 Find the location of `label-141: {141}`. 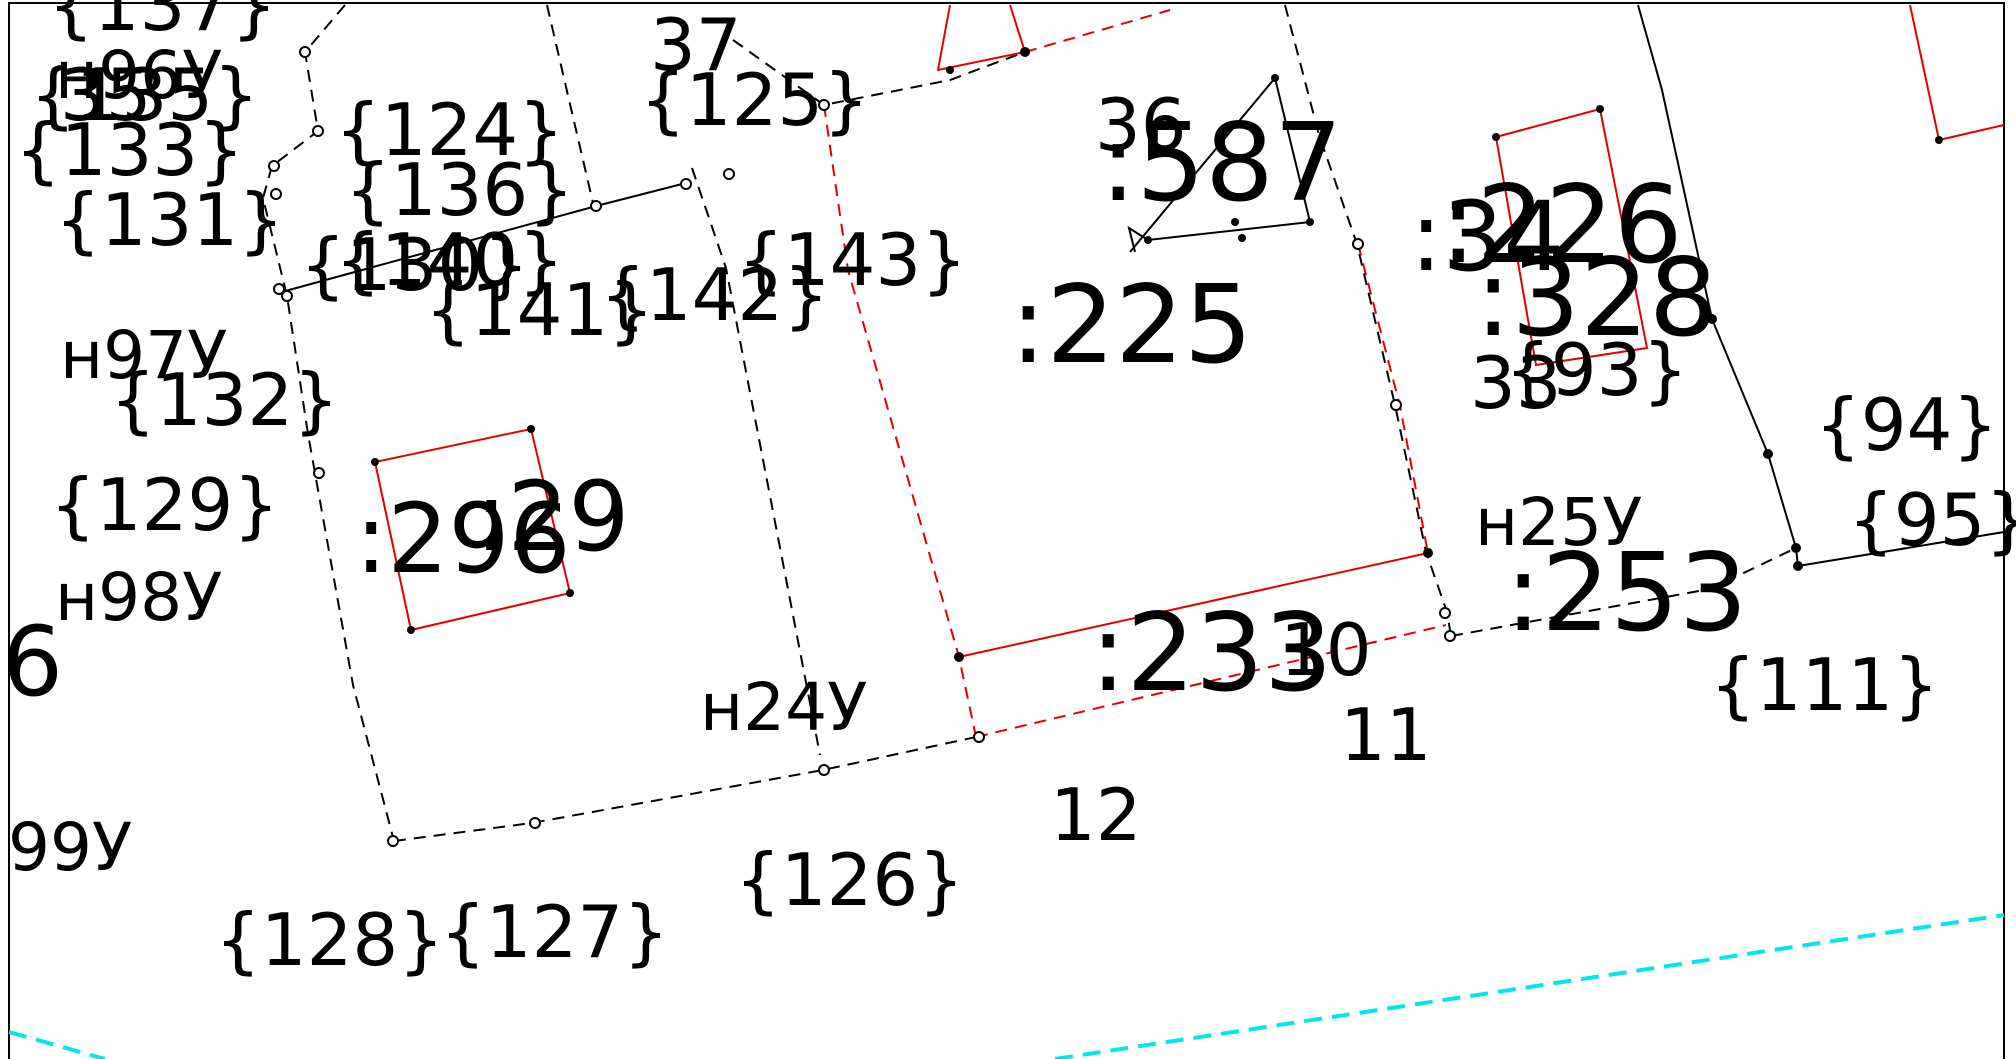

label-141: {141} is located at coordinates (539, 310).